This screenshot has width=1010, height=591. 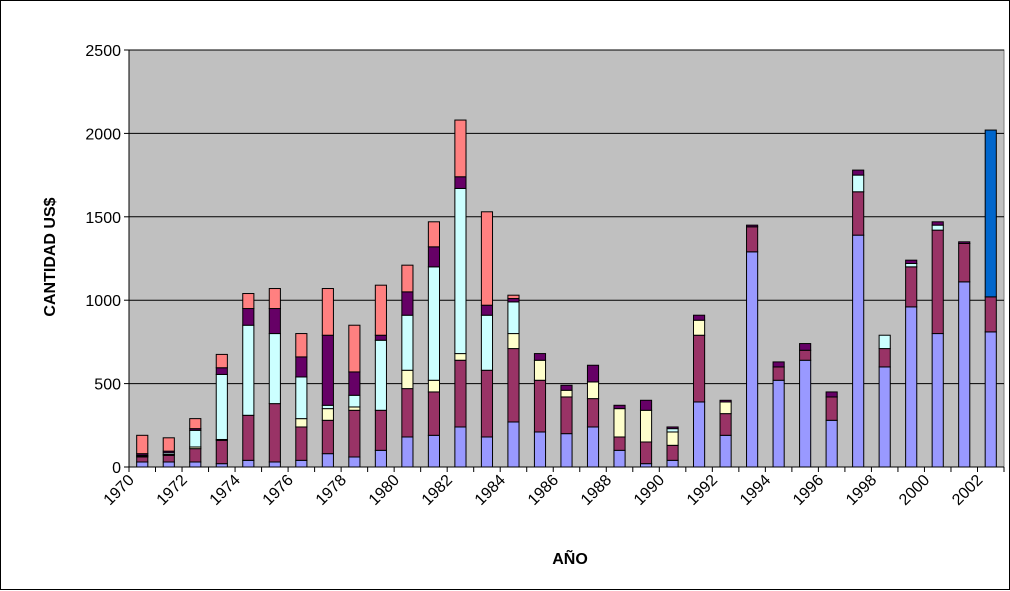 What do you see at coordinates (967, 490) in the screenshot?
I see `x-tick-label: 2002` at bounding box center [967, 490].